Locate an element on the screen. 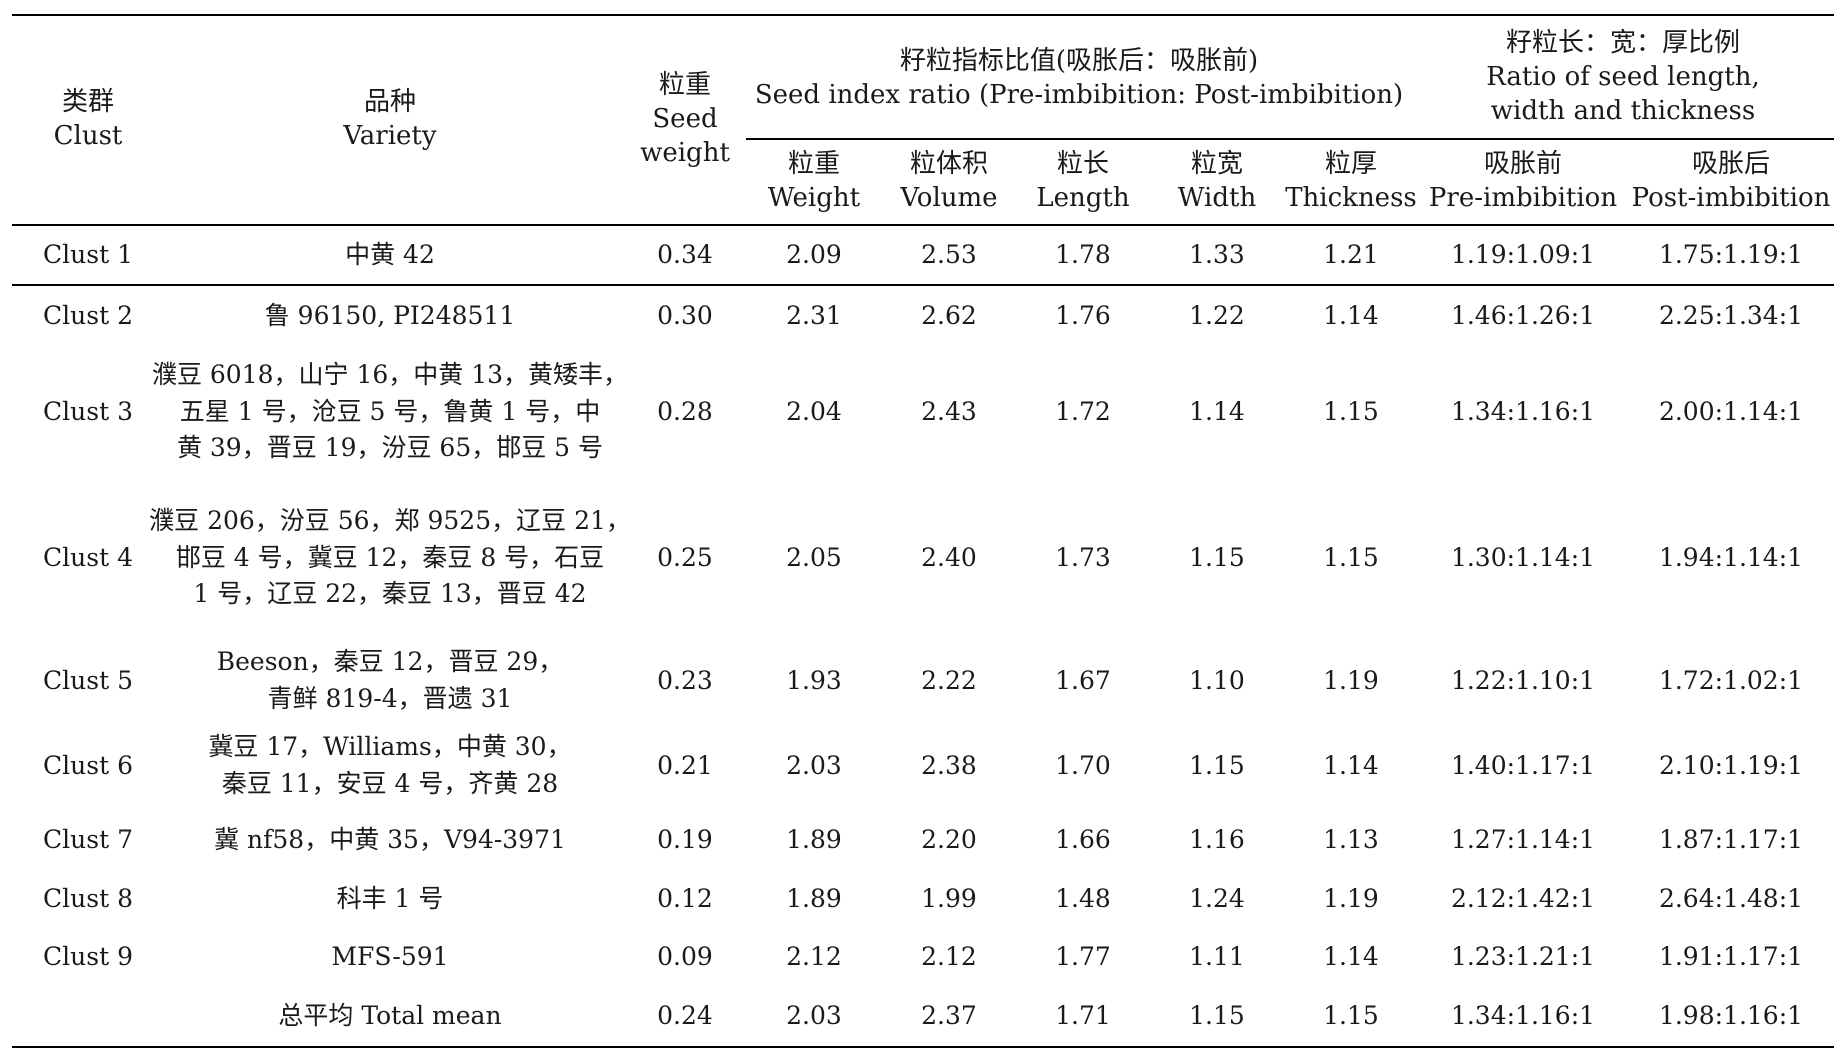 Image resolution: width=1843 pixels, height=1060 pixels. row-1-post: 1.75:1.19:1 is located at coordinates (1731, 254).